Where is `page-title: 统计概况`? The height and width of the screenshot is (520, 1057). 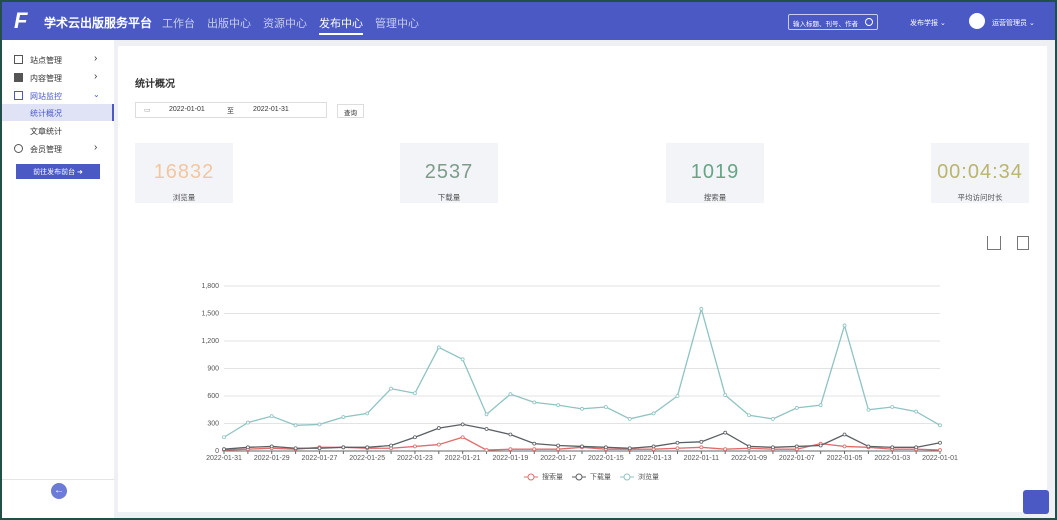 page-title: 统计概况 is located at coordinates (155, 84).